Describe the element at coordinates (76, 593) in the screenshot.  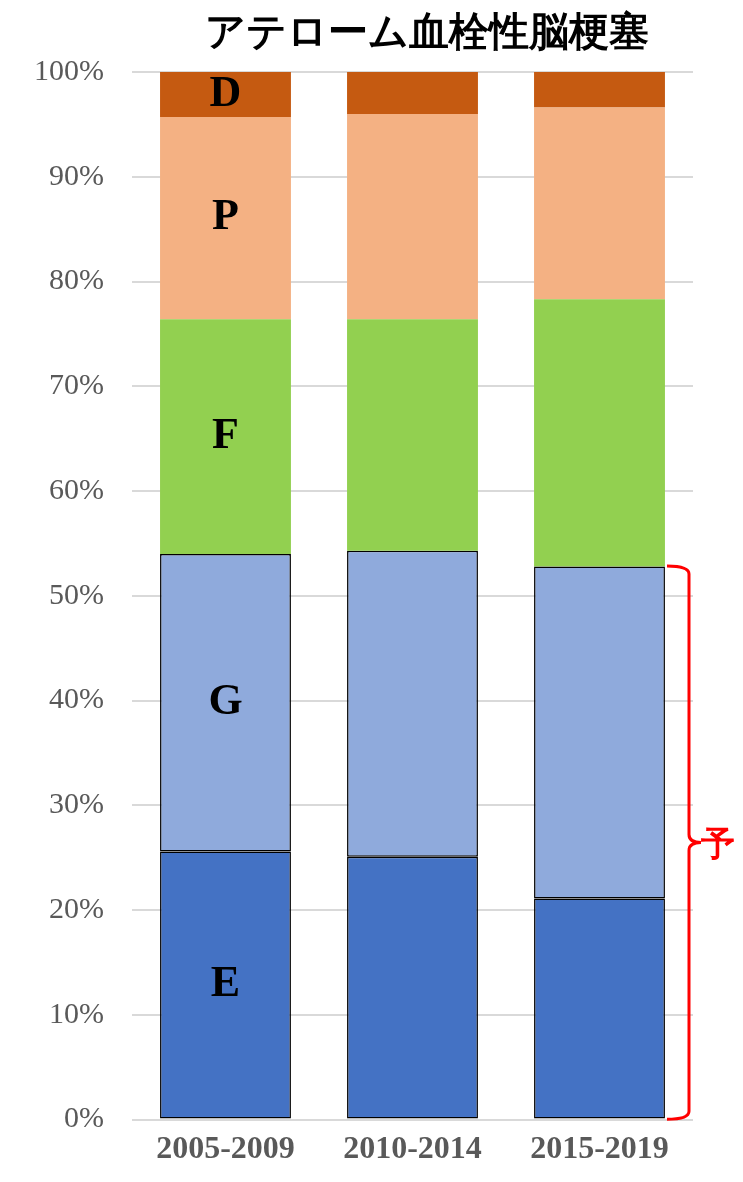
I see `y-tick-label: 50%` at that location.